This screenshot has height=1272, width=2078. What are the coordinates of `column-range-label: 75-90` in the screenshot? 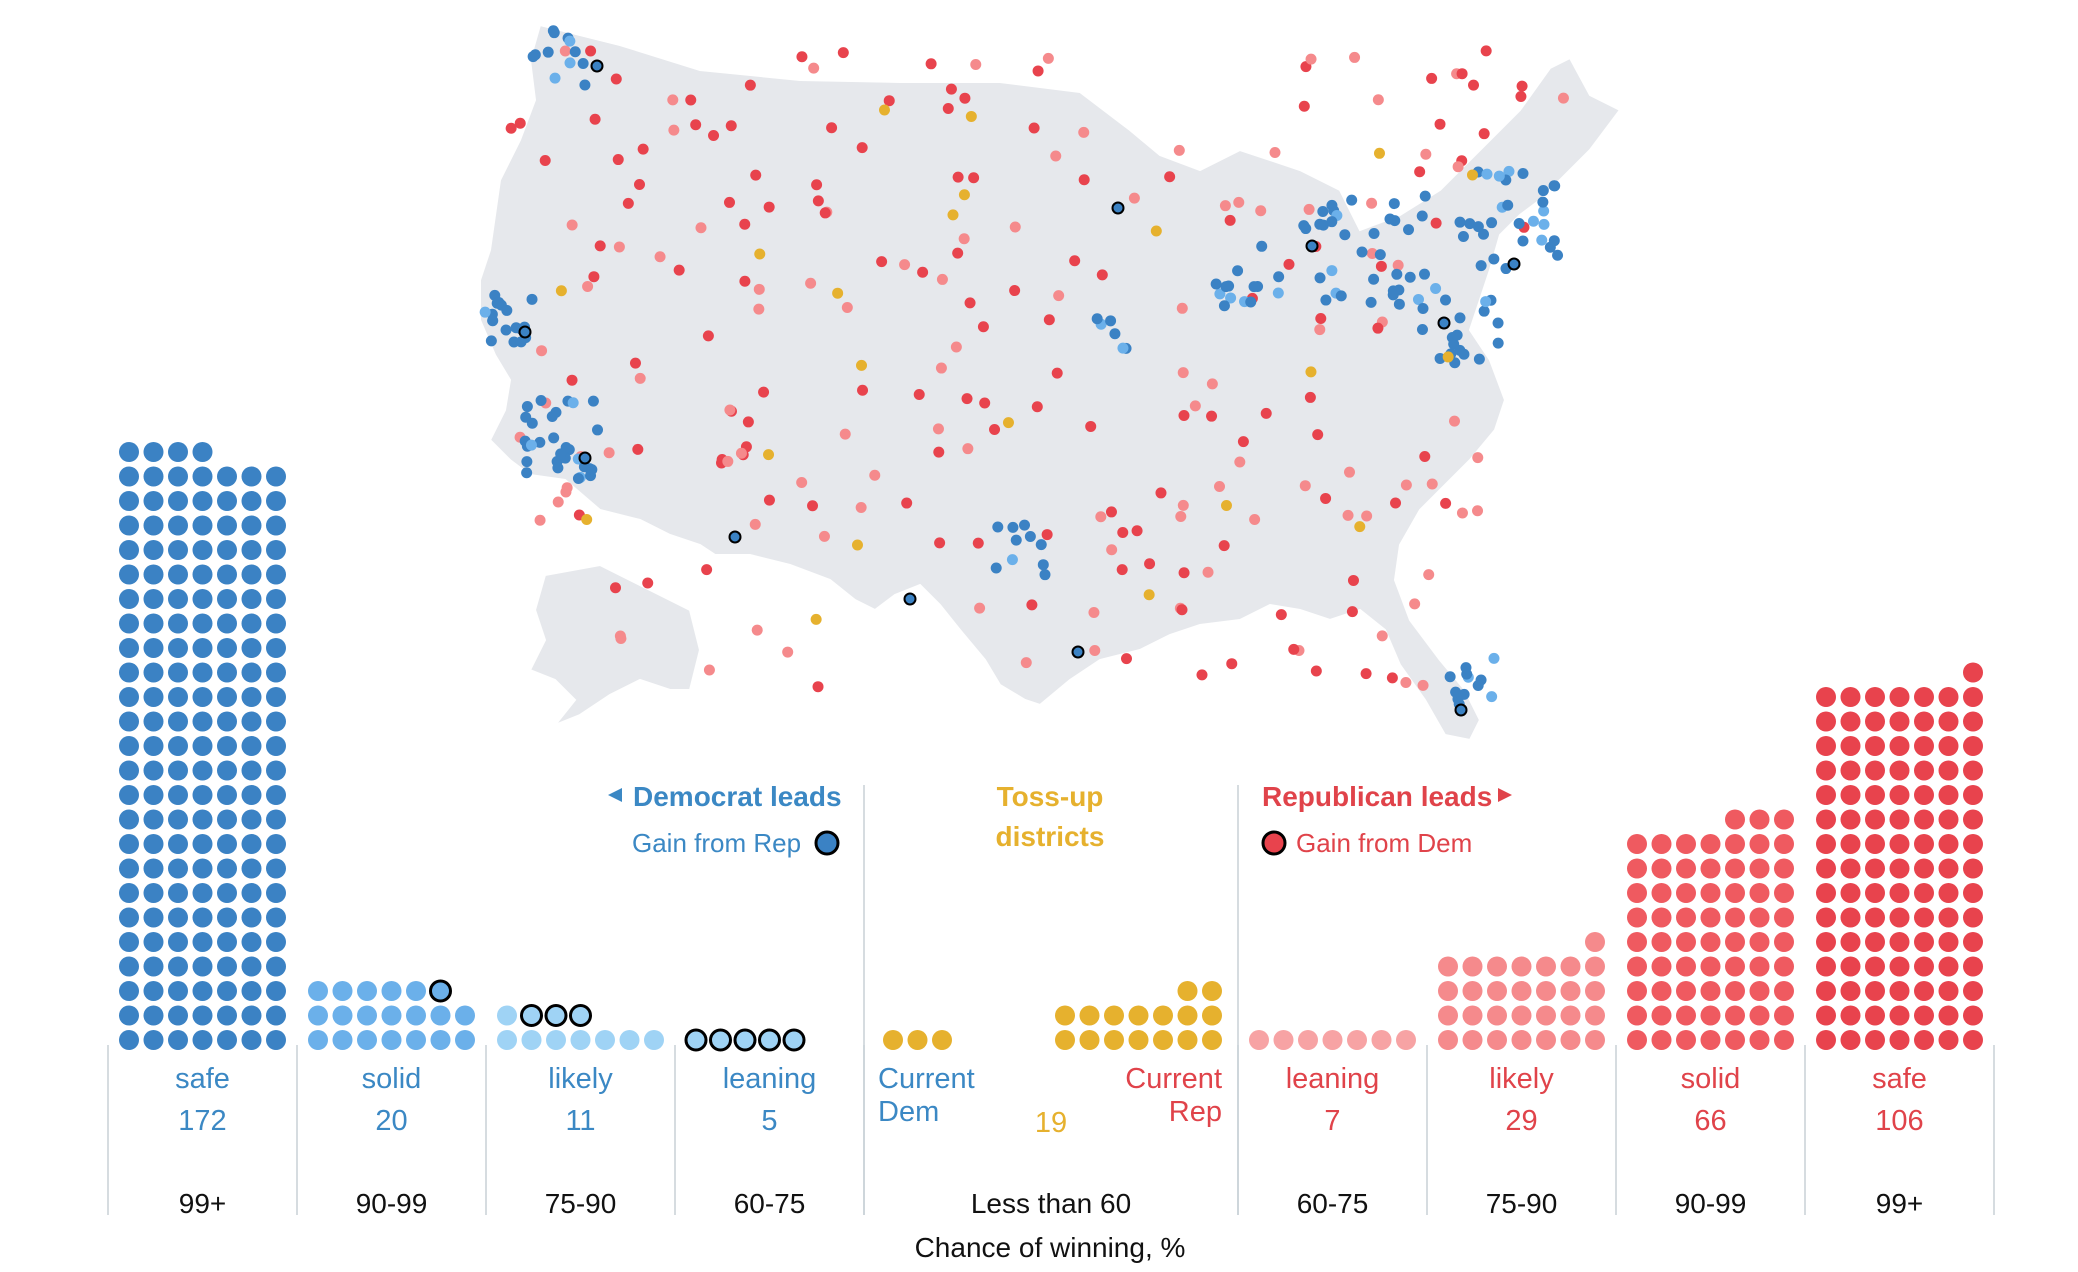 It's located at (1522, 1203).